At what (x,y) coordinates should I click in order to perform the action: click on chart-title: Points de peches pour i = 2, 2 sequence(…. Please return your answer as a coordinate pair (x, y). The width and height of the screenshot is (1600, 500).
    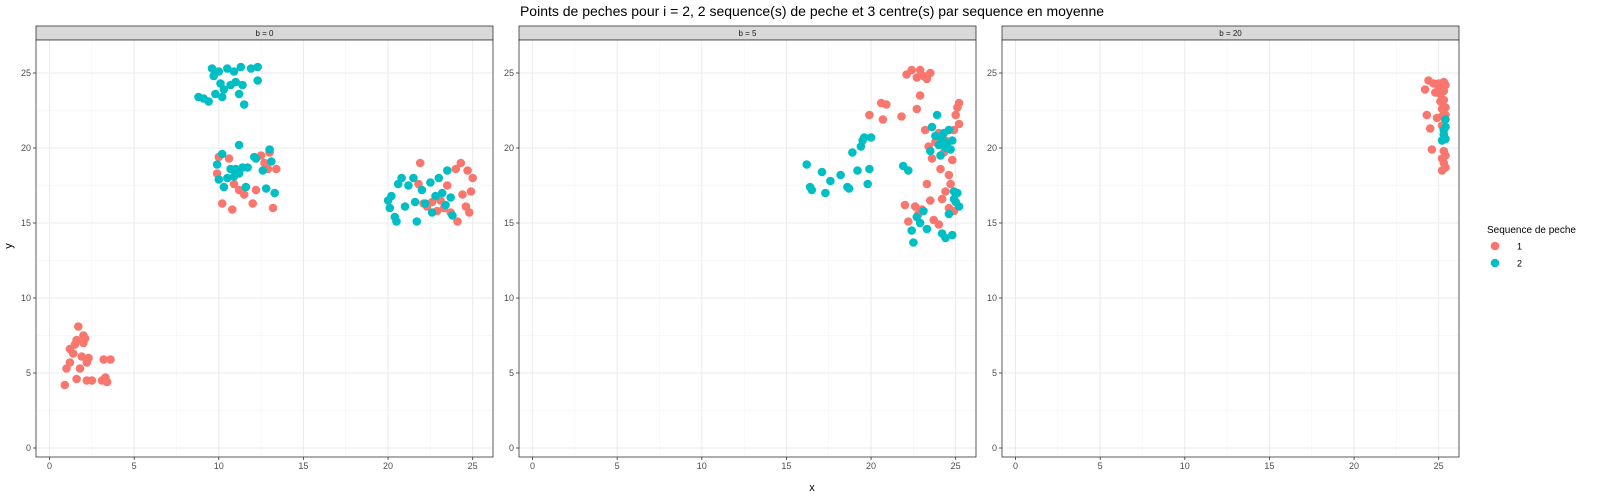
    Looking at the image, I should click on (812, 11).